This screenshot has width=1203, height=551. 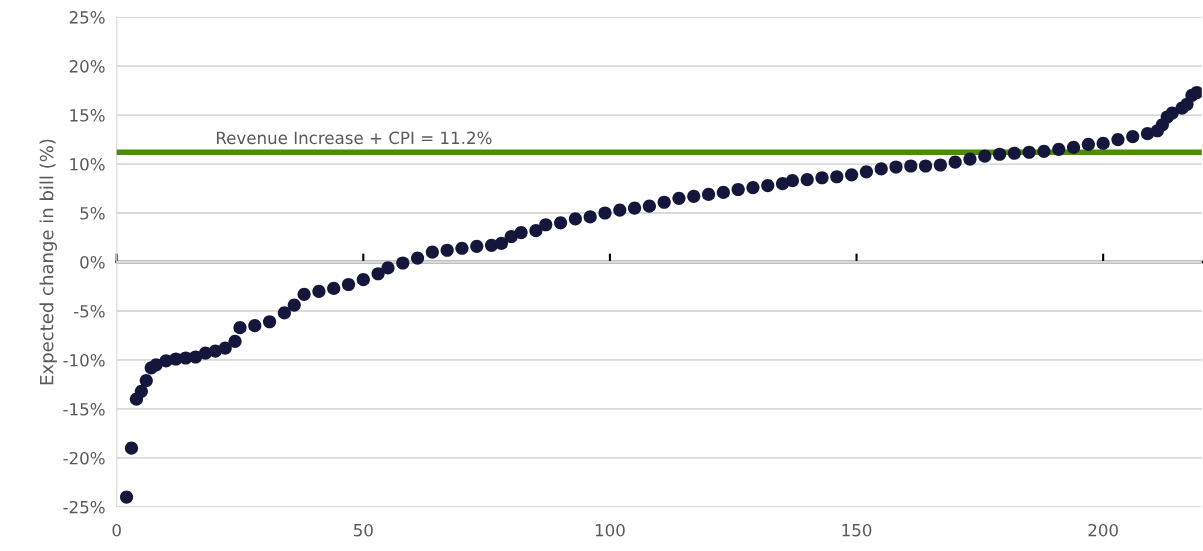 I want to click on x-tick-label: 200, so click(x=1103, y=530).